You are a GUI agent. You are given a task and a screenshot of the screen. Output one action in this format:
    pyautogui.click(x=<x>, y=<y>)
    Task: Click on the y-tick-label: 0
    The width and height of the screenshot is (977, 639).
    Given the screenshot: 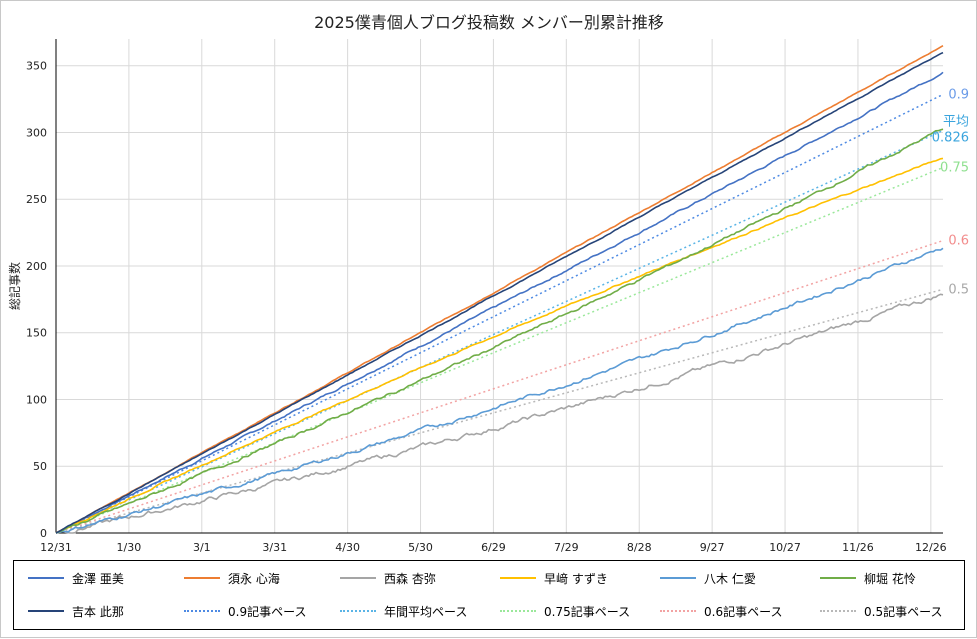 What is the action you would take?
    pyautogui.click(x=43, y=533)
    